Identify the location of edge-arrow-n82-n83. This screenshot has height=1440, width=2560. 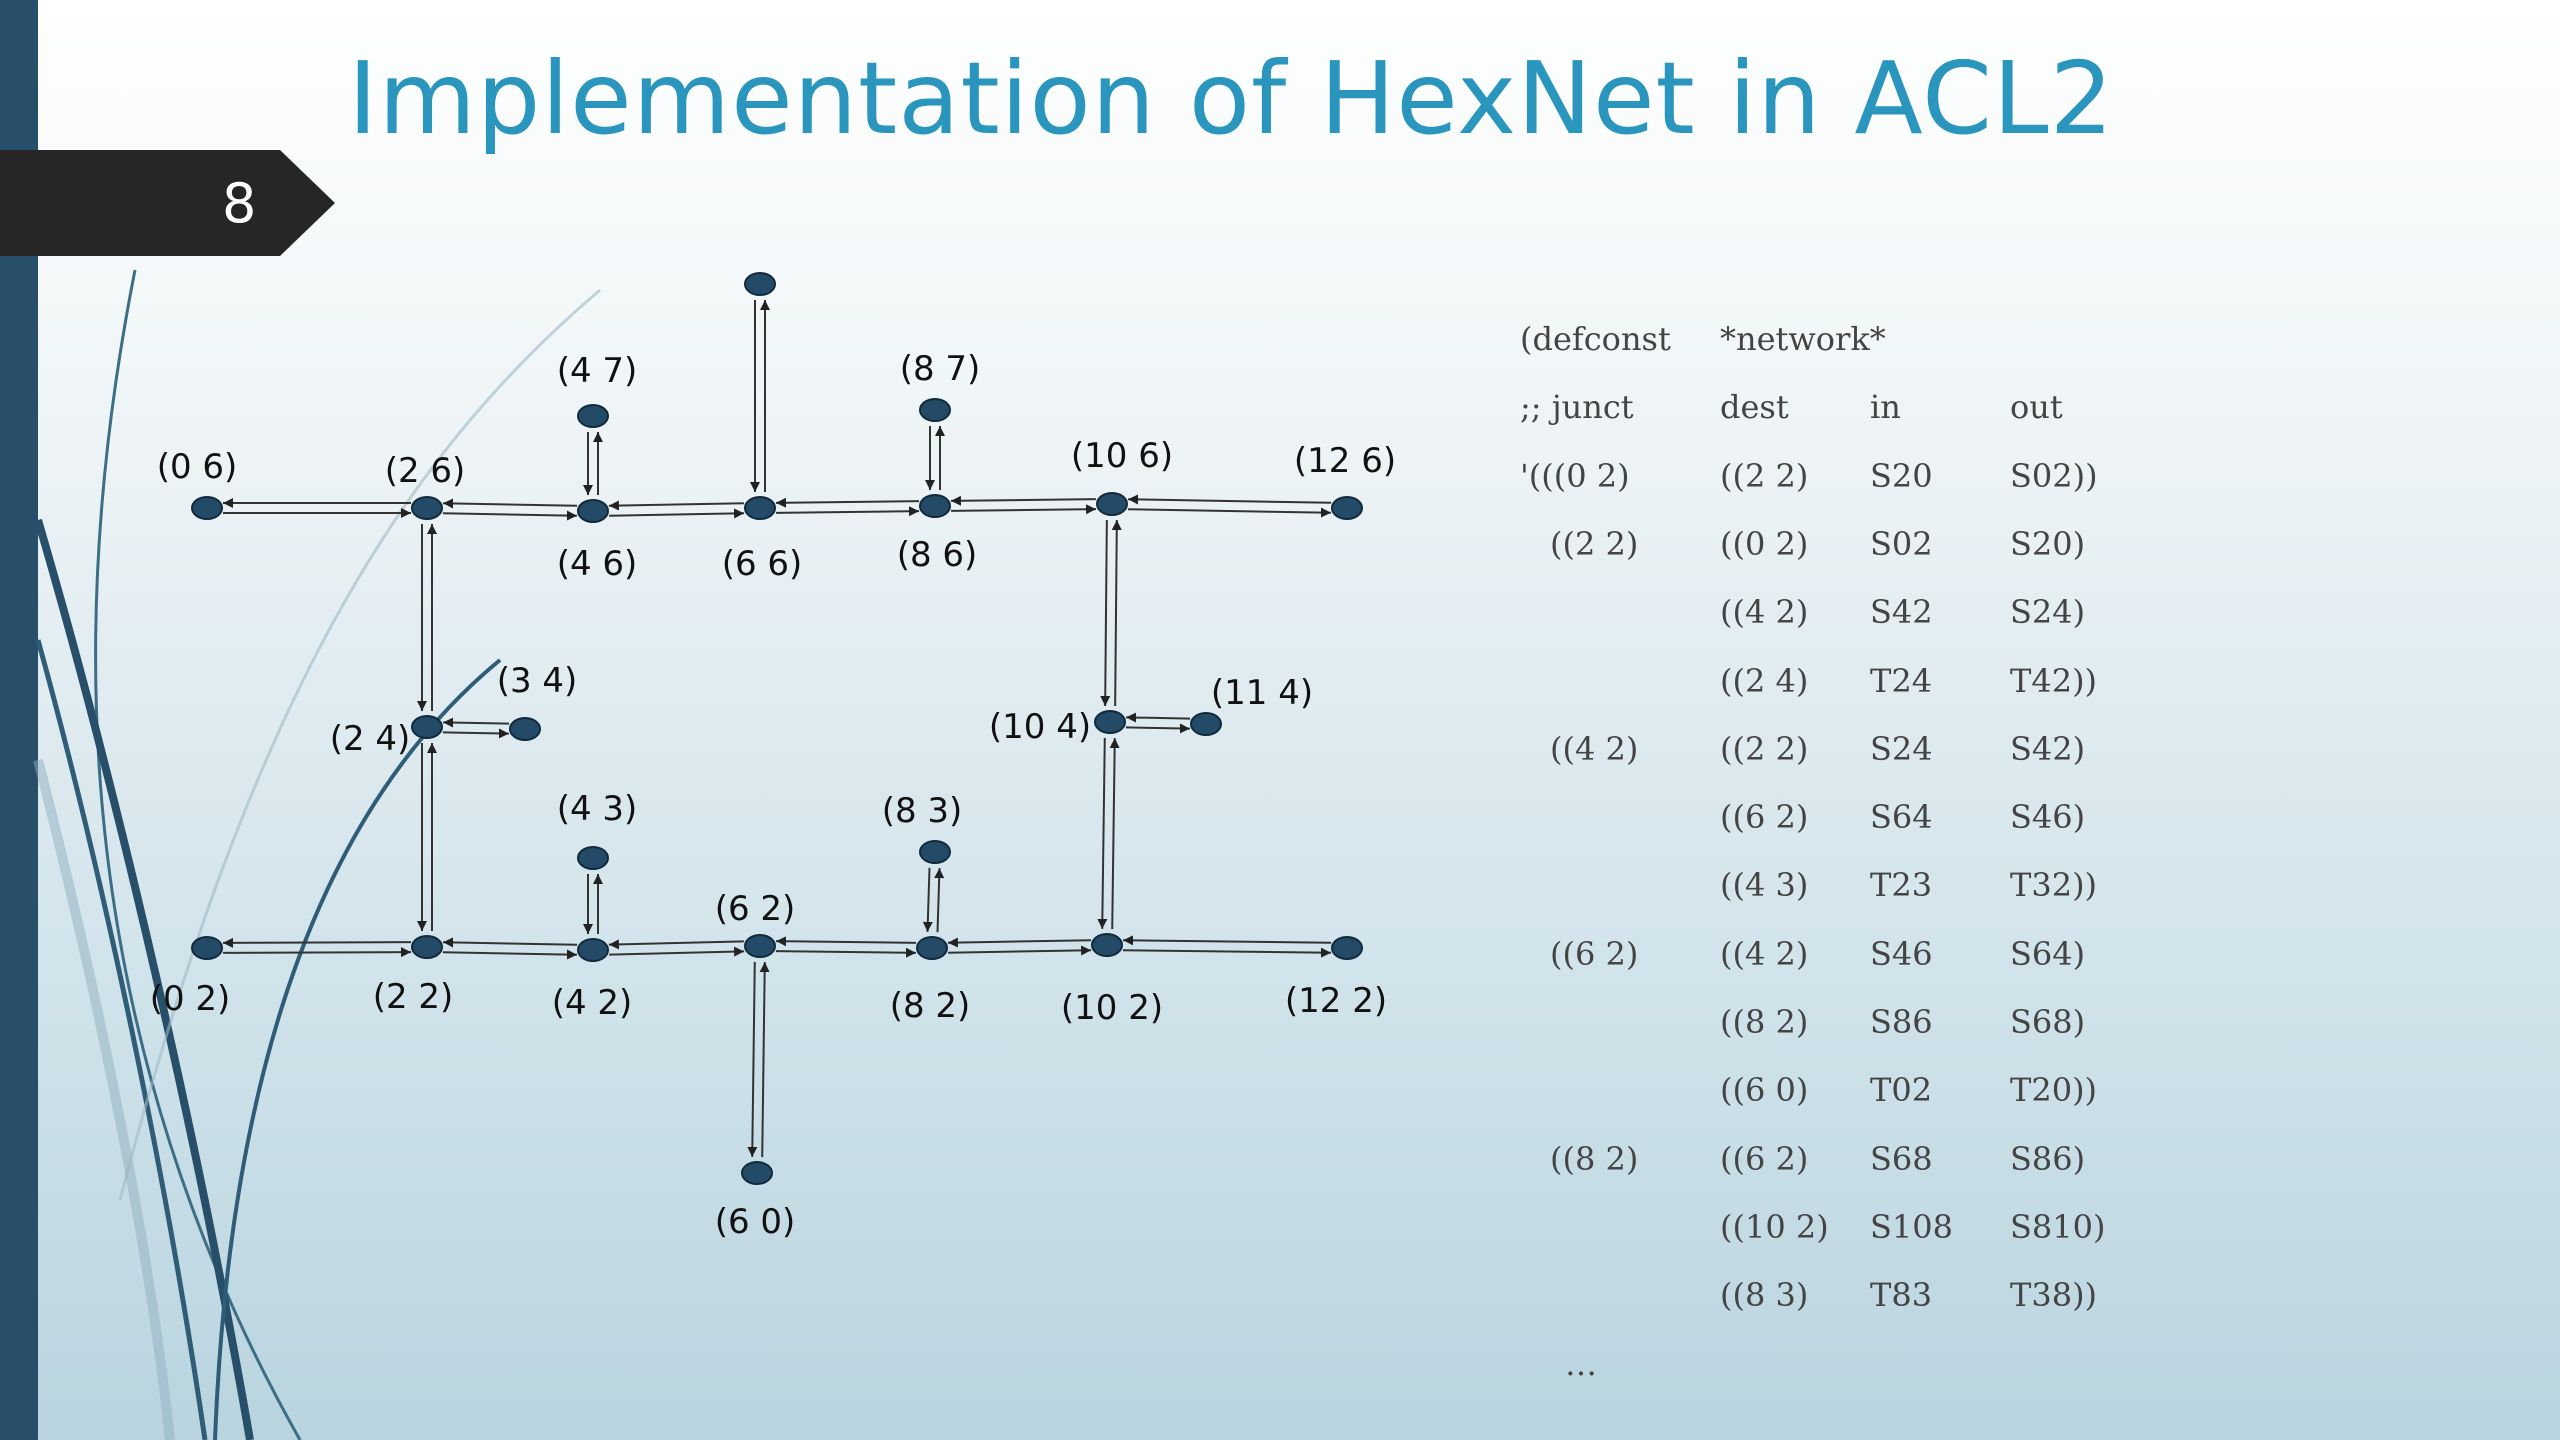
(939, 900).